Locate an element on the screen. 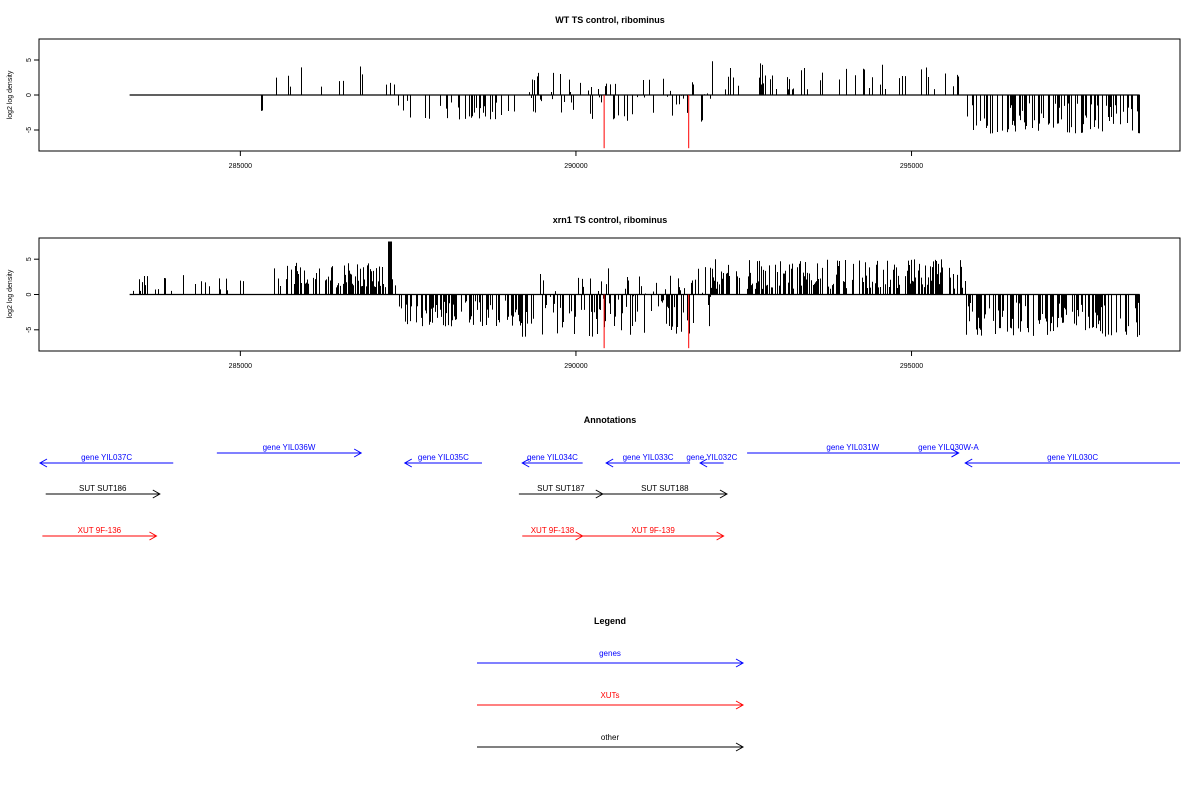 Image resolution: width=1200 pixels, height=800 pixels. panel-title: xrn1 TS control, ribominus is located at coordinates (610, 220).